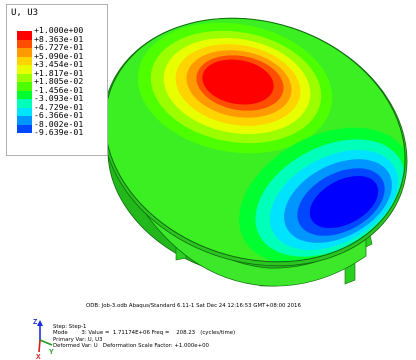 The image size is (416, 360). Describe the element at coordinates (59, 98) in the screenshot. I see `legend-label: -3.093e-01` at that location.